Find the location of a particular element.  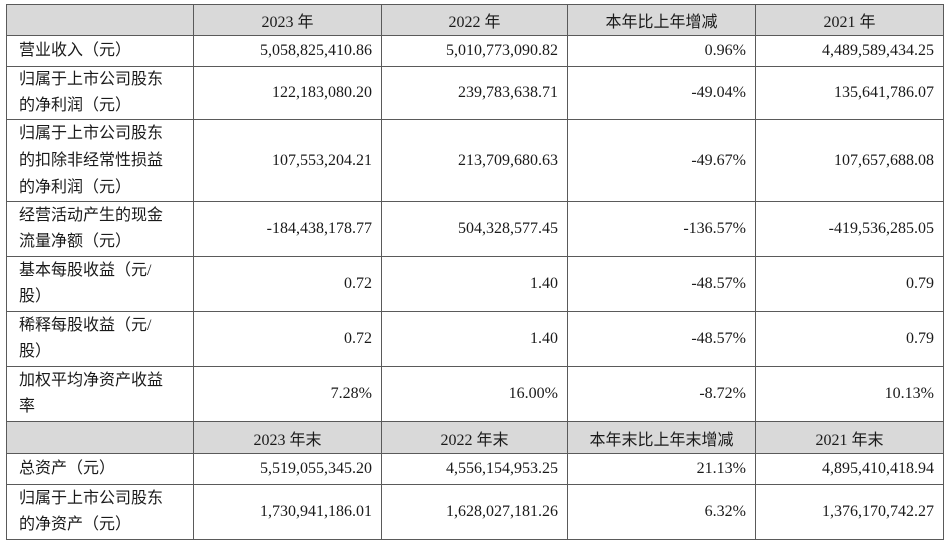

row-label-line: 的净资产（元） is located at coordinates (75, 524).